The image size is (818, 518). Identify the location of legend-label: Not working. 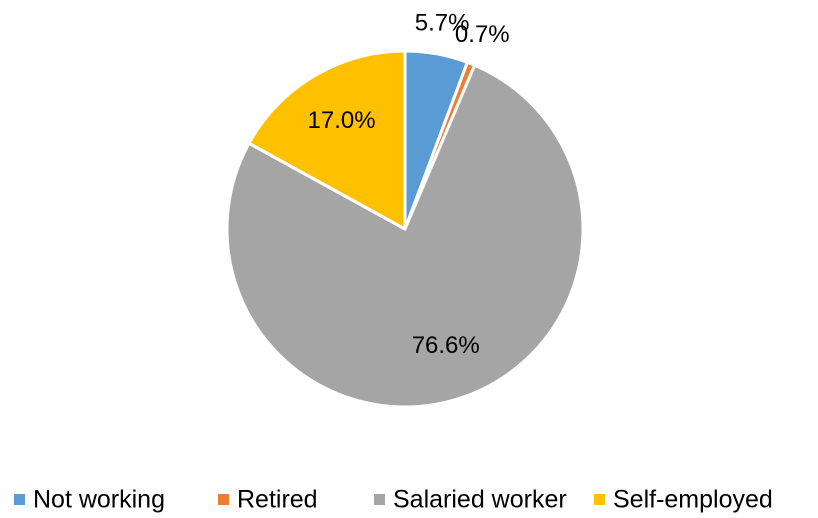
(99, 500).